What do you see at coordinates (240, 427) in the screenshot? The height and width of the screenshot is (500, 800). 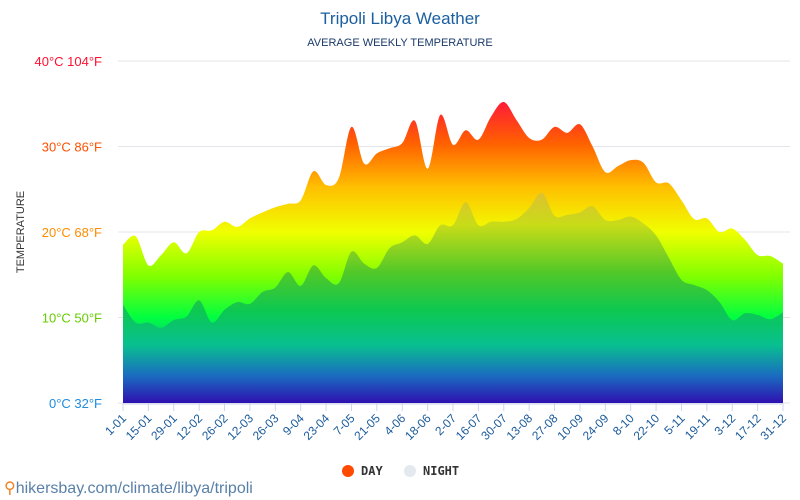 I see `x-tick-label: 12-03` at bounding box center [240, 427].